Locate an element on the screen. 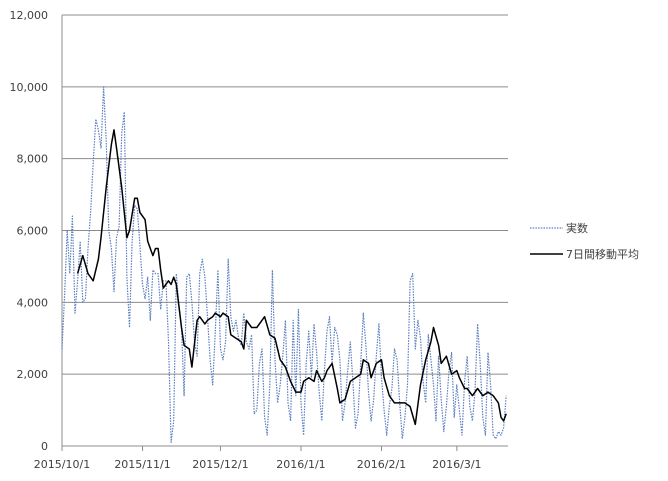 Image resolution: width=668 pixels, height=481 pixels. legend: 実数 7日間移動平均 is located at coordinates (584, 241).